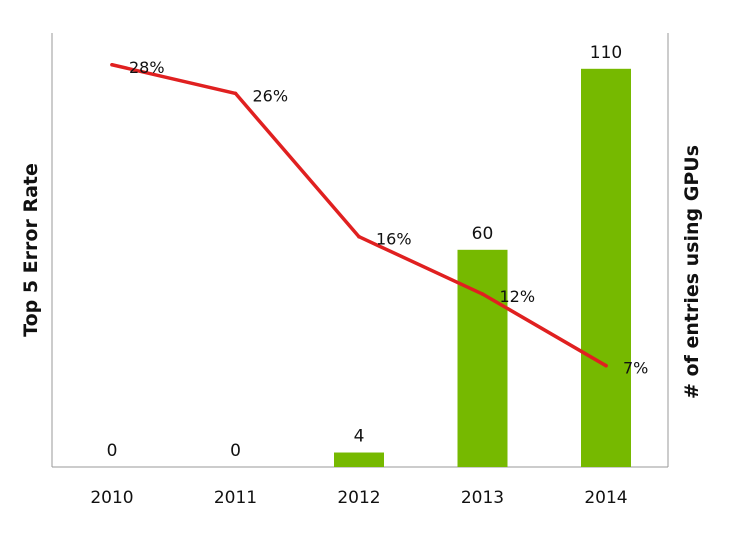 This screenshot has height=539, width=750. What do you see at coordinates (606, 268) in the screenshot?
I see `bar-2014` at bounding box center [606, 268].